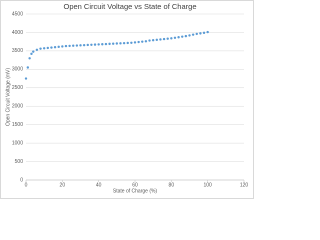  What do you see at coordinates (17, 107) in the screenshot?
I see `y-tick-label: 2000` at bounding box center [17, 107].